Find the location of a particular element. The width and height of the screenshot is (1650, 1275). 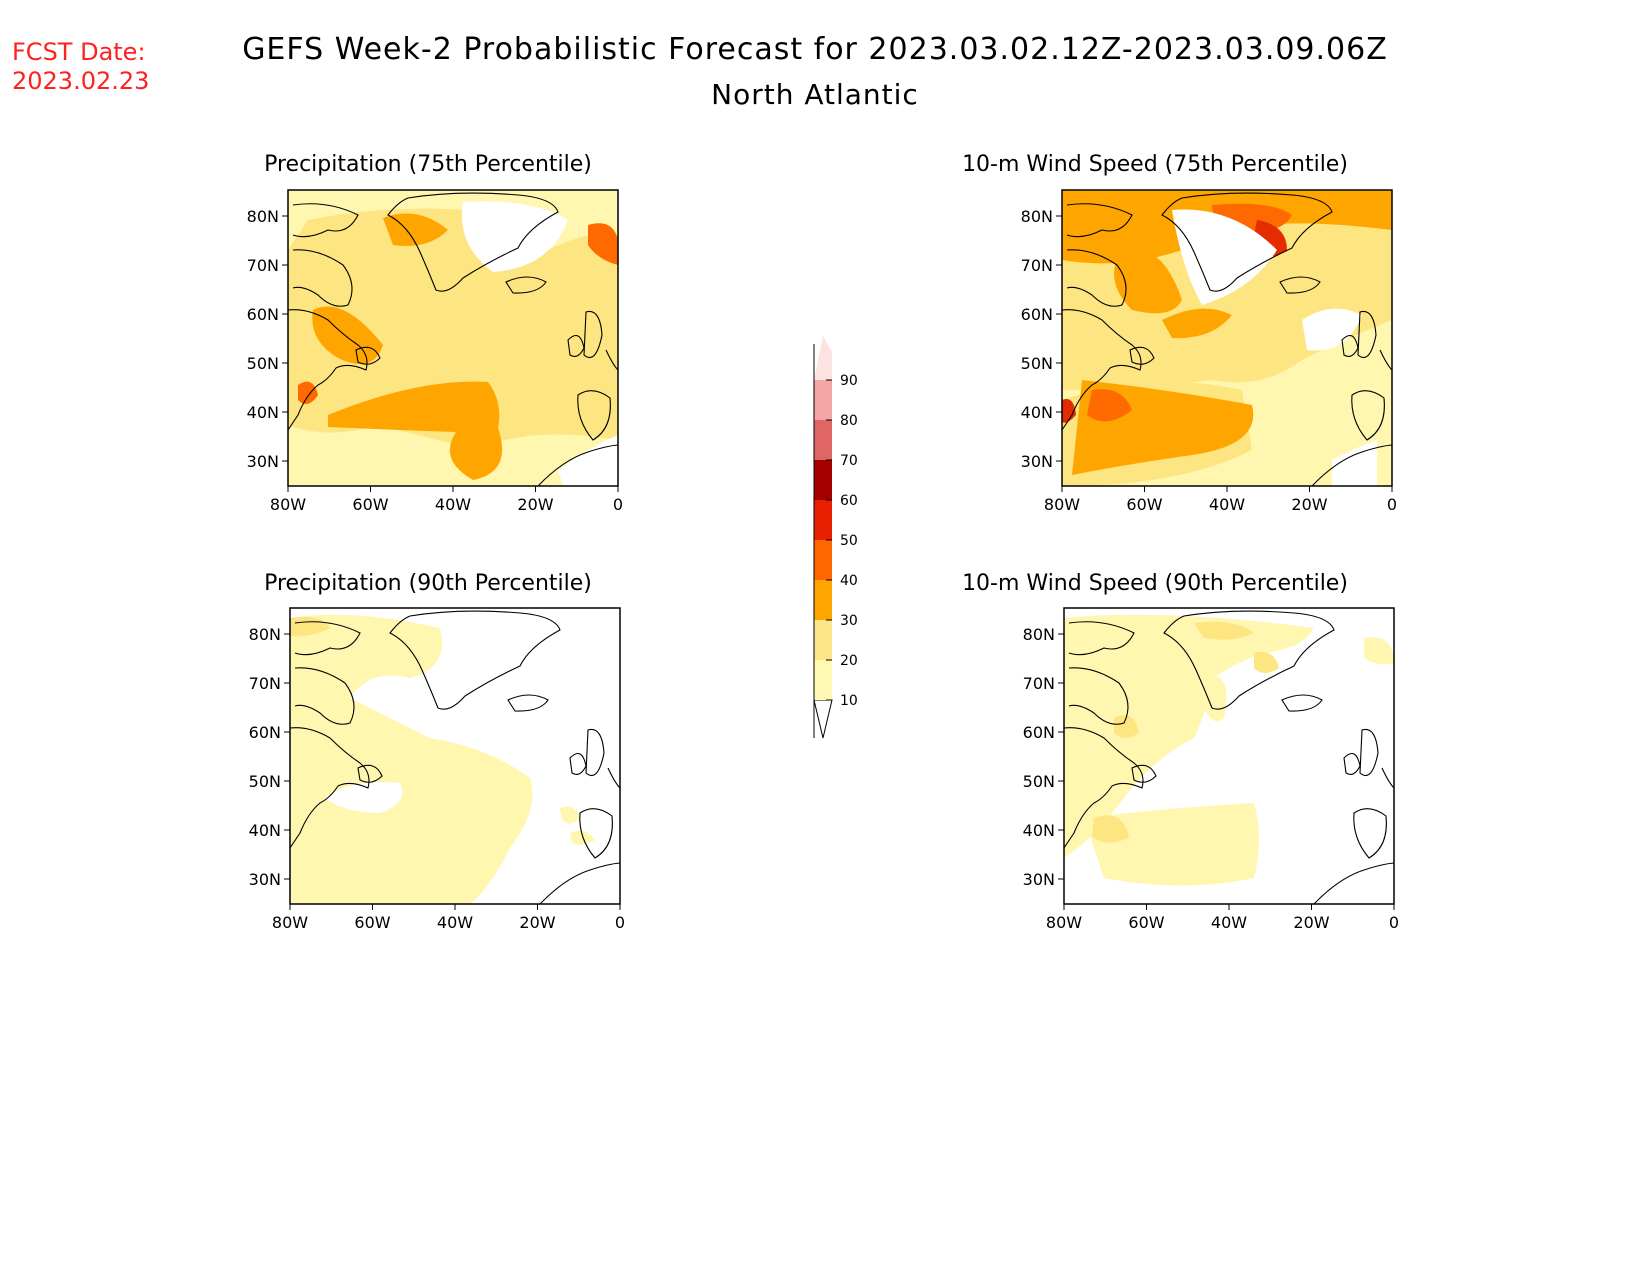

precip90-shading is located at coordinates (455, 756).